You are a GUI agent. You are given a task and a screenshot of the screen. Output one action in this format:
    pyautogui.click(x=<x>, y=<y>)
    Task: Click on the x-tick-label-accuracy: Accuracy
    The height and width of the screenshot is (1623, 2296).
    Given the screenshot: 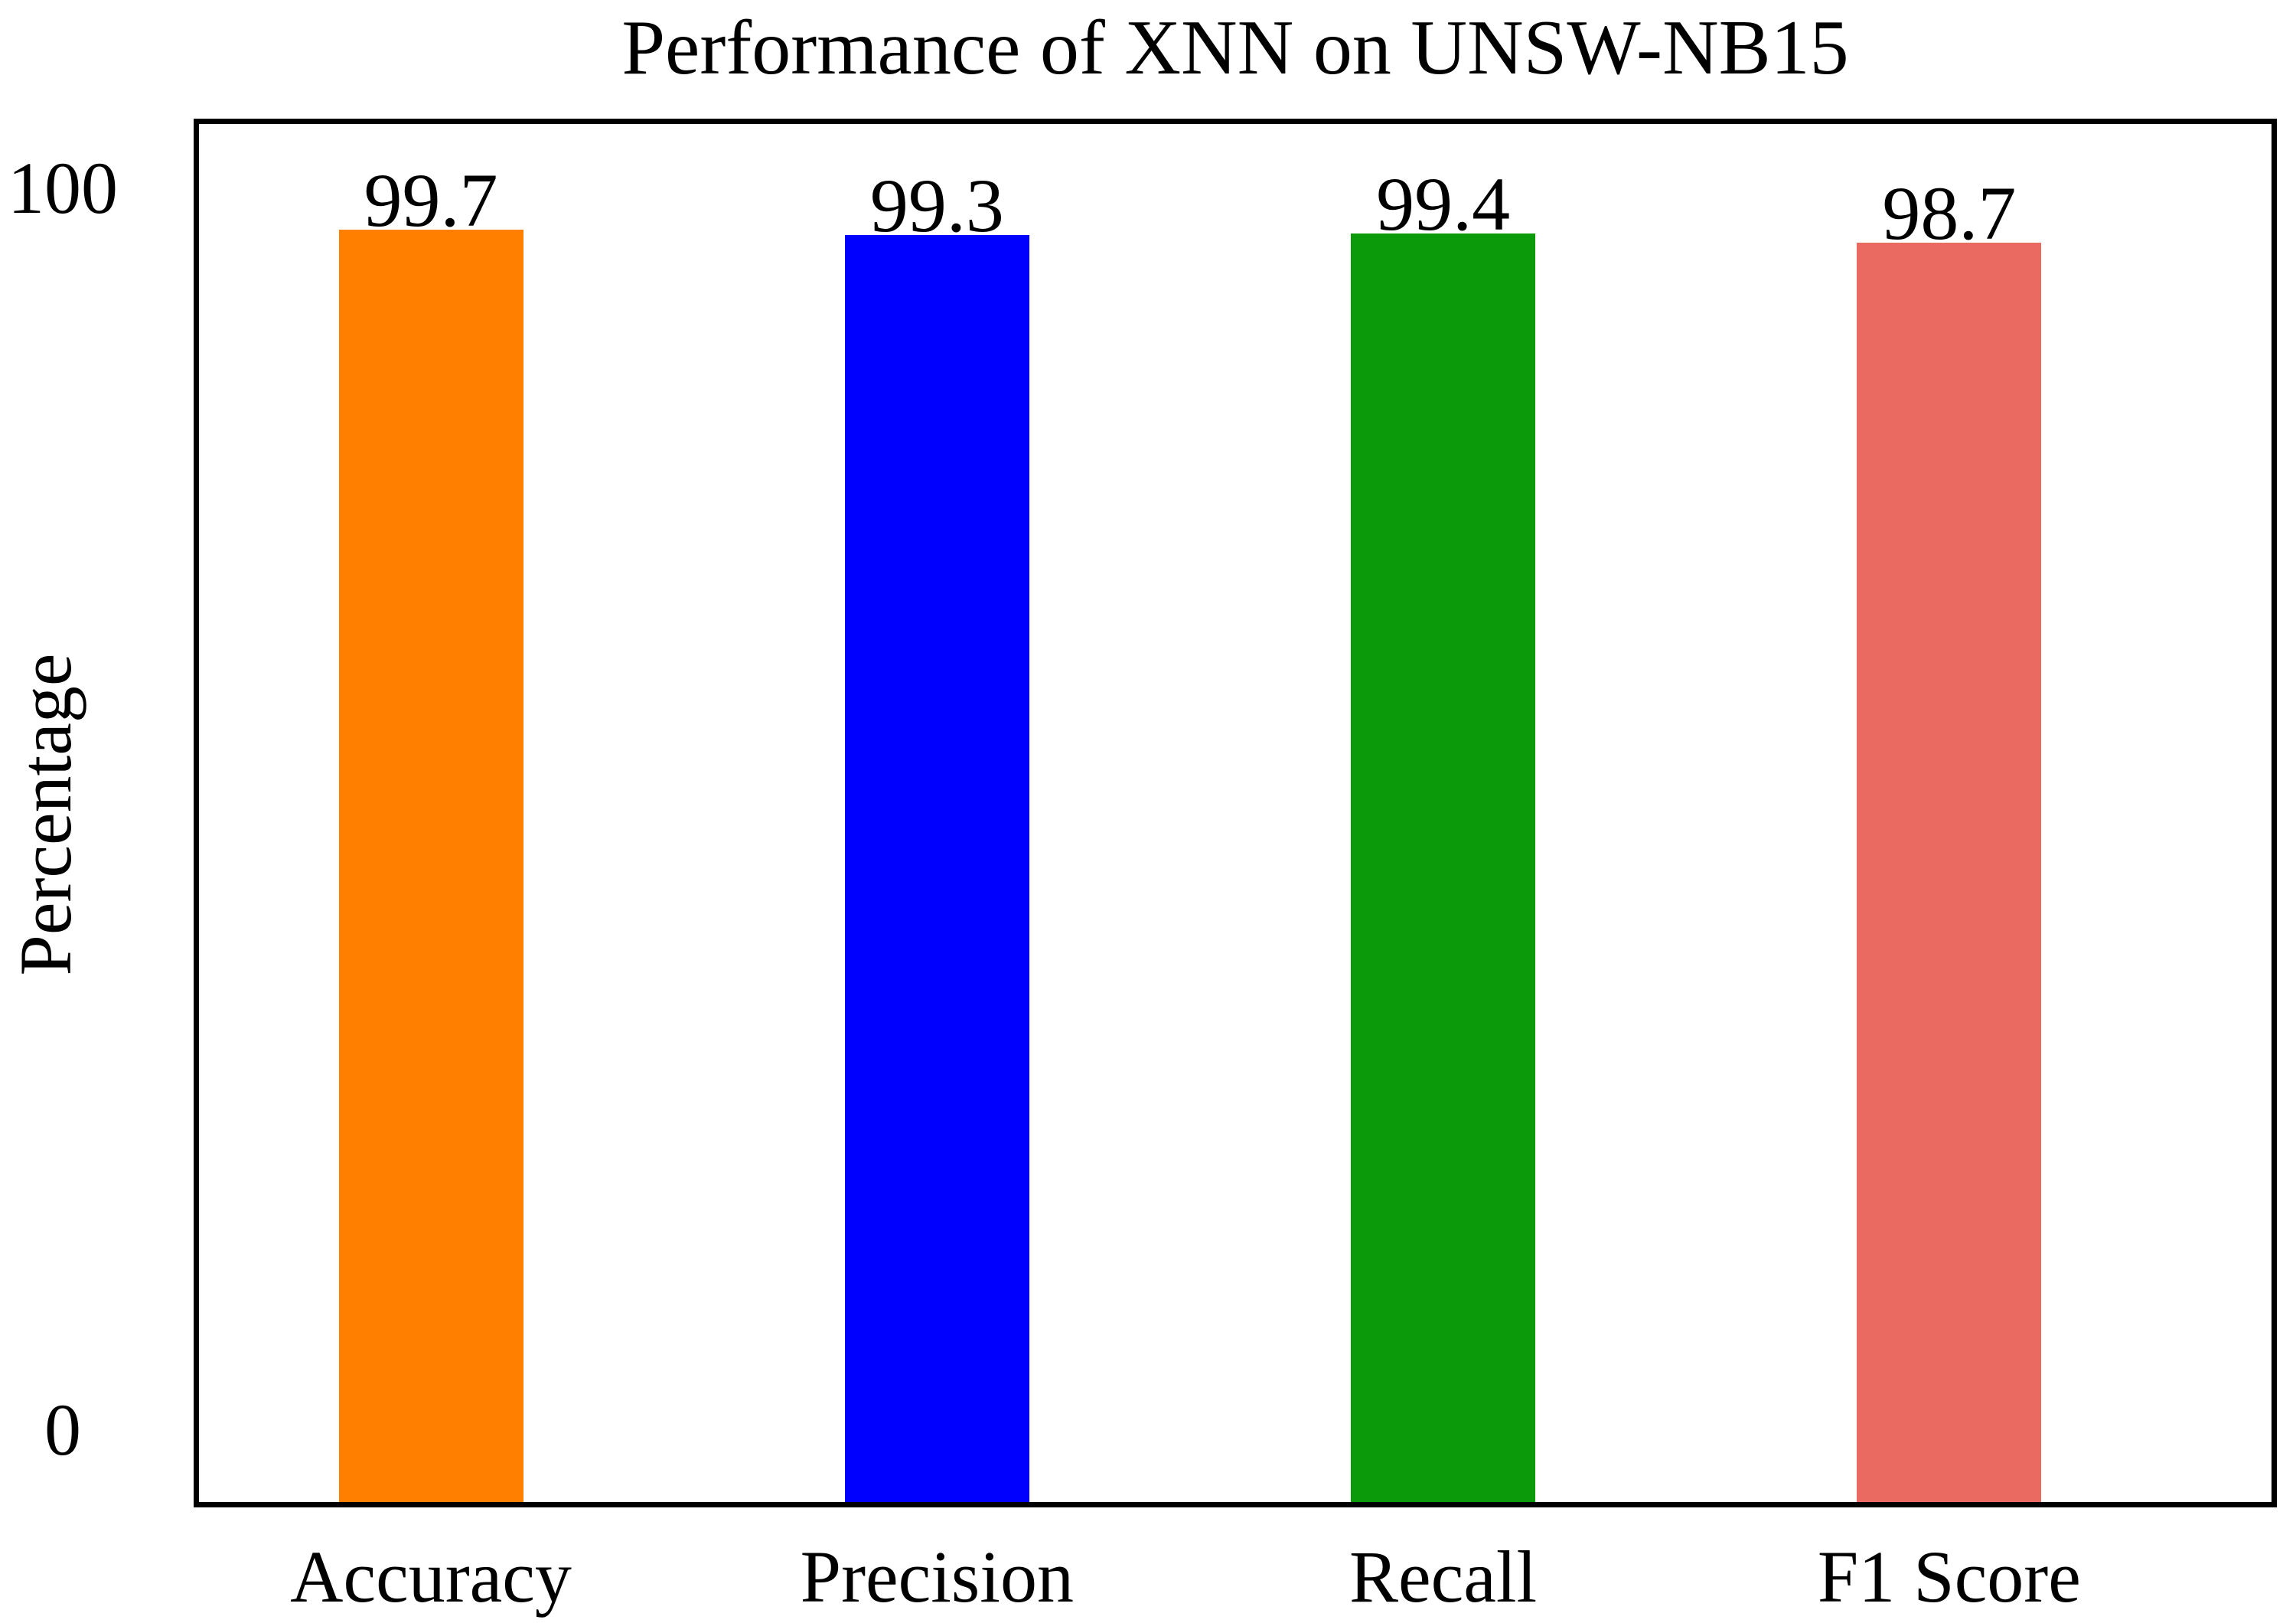 What is the action you would take?
    pyautogui.click(x=431, y=1577)
    